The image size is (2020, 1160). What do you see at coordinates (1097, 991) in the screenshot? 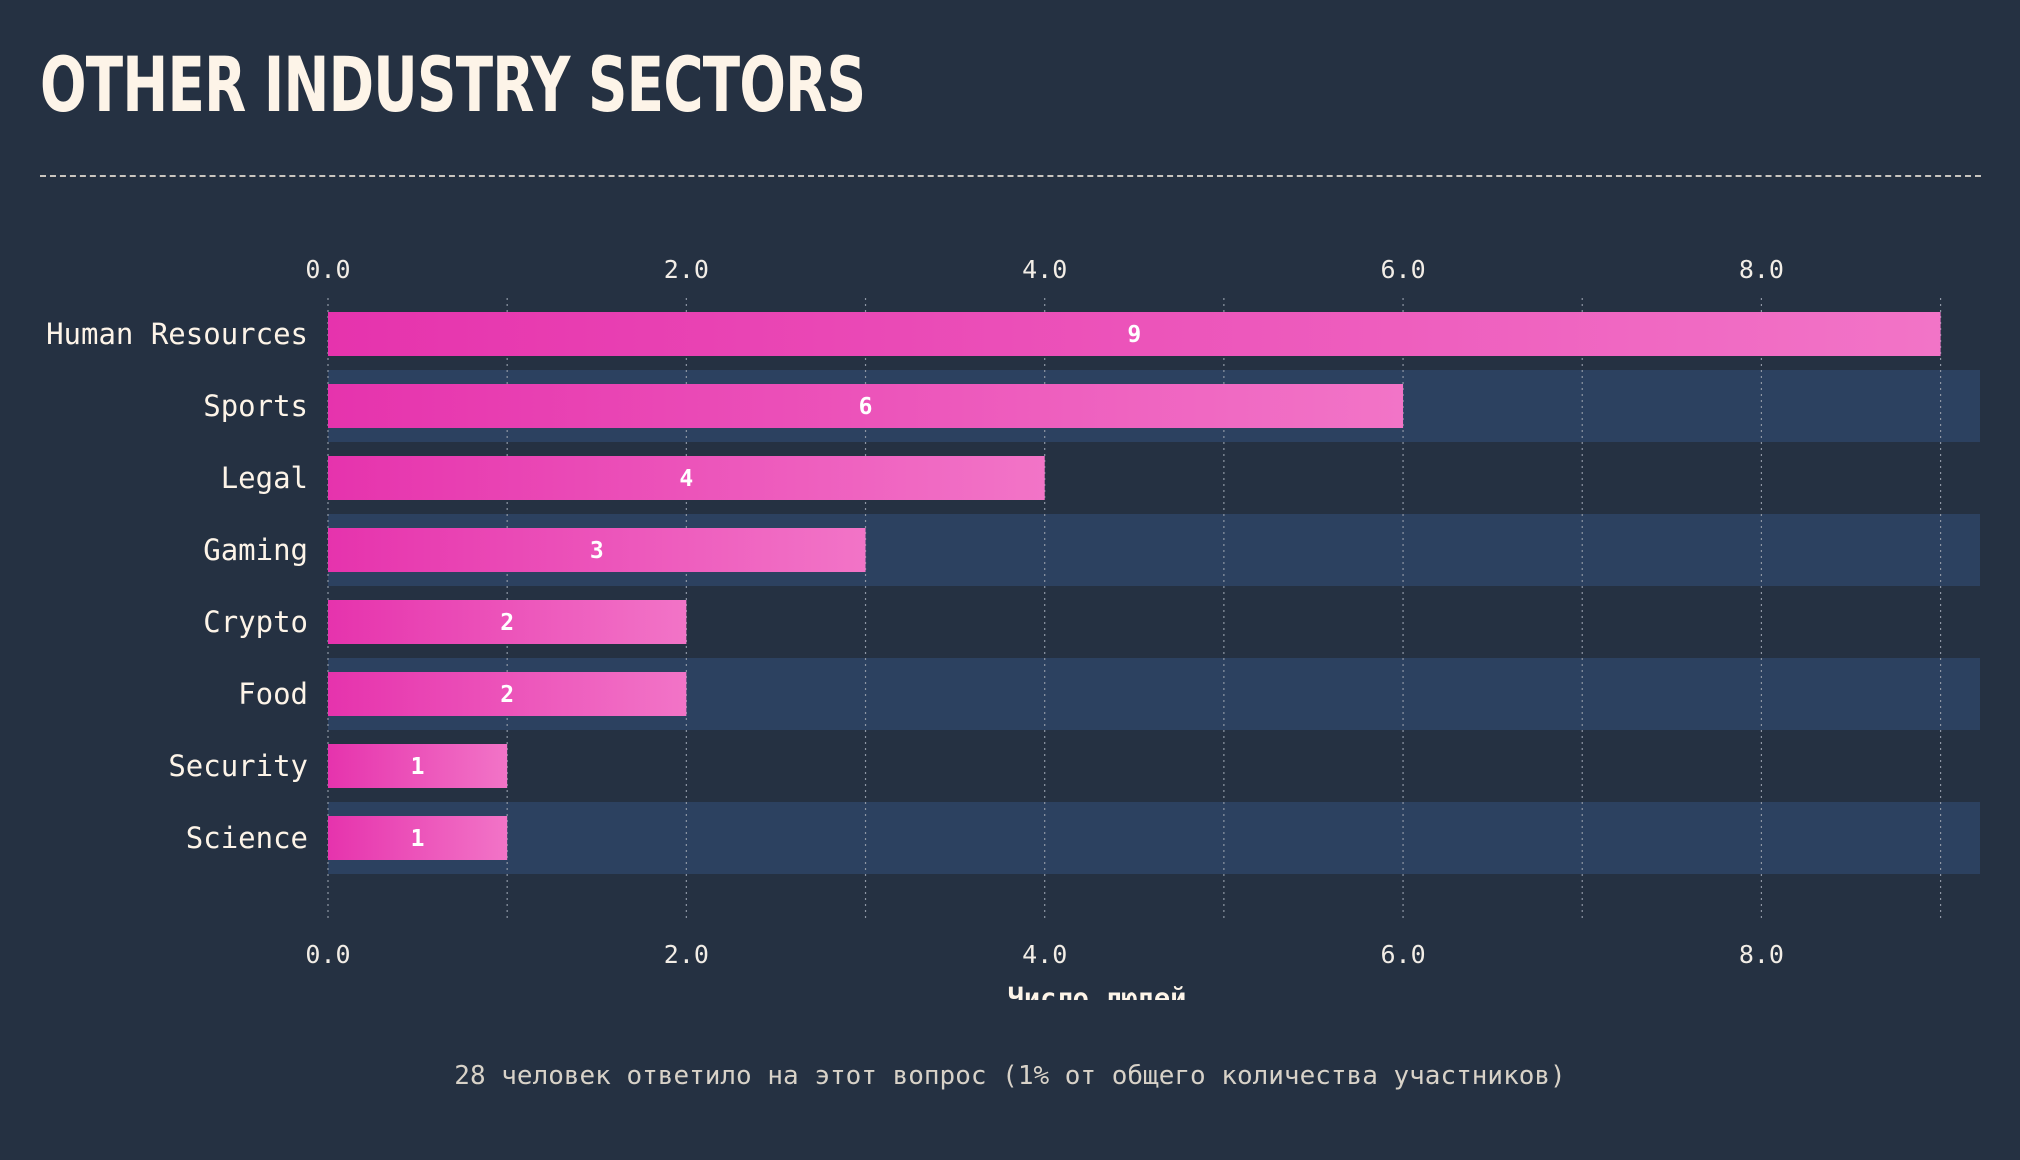
I see `x-axis-label: Число людей` at bounding box center [1097, 991].